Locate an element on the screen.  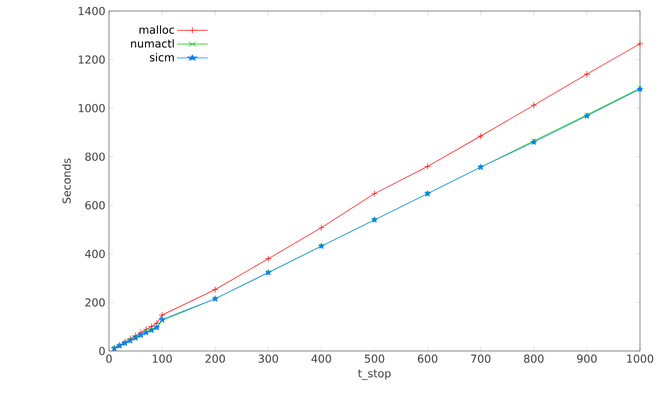
legend-label: numactl is located at coordinates (152, 43).